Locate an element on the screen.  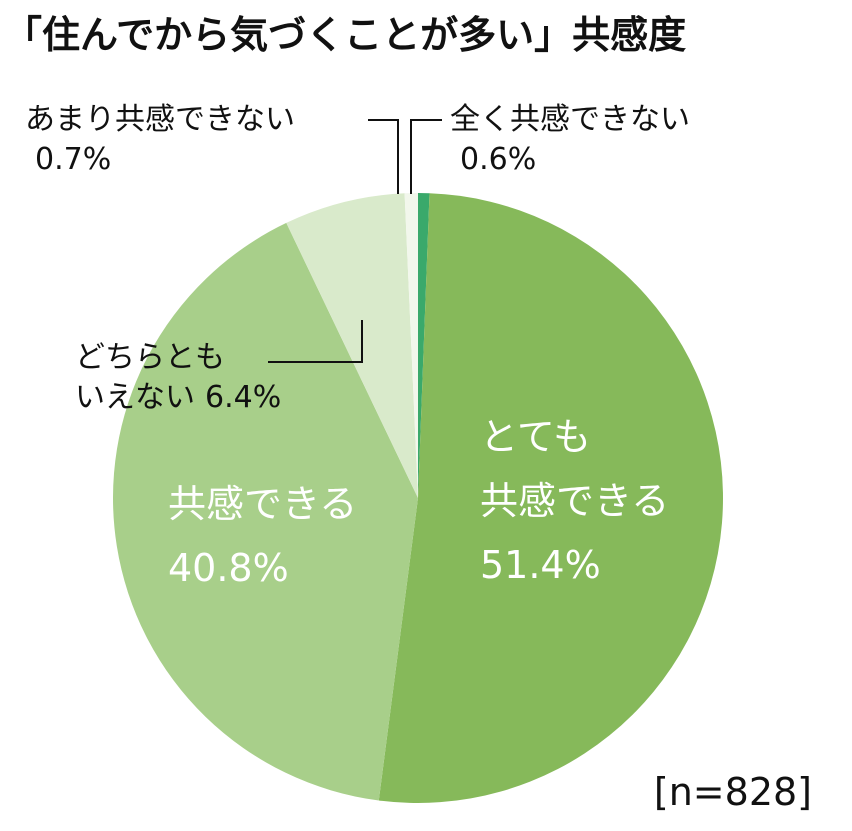
value-label: 6.4% is located at coordinates (243, 397).